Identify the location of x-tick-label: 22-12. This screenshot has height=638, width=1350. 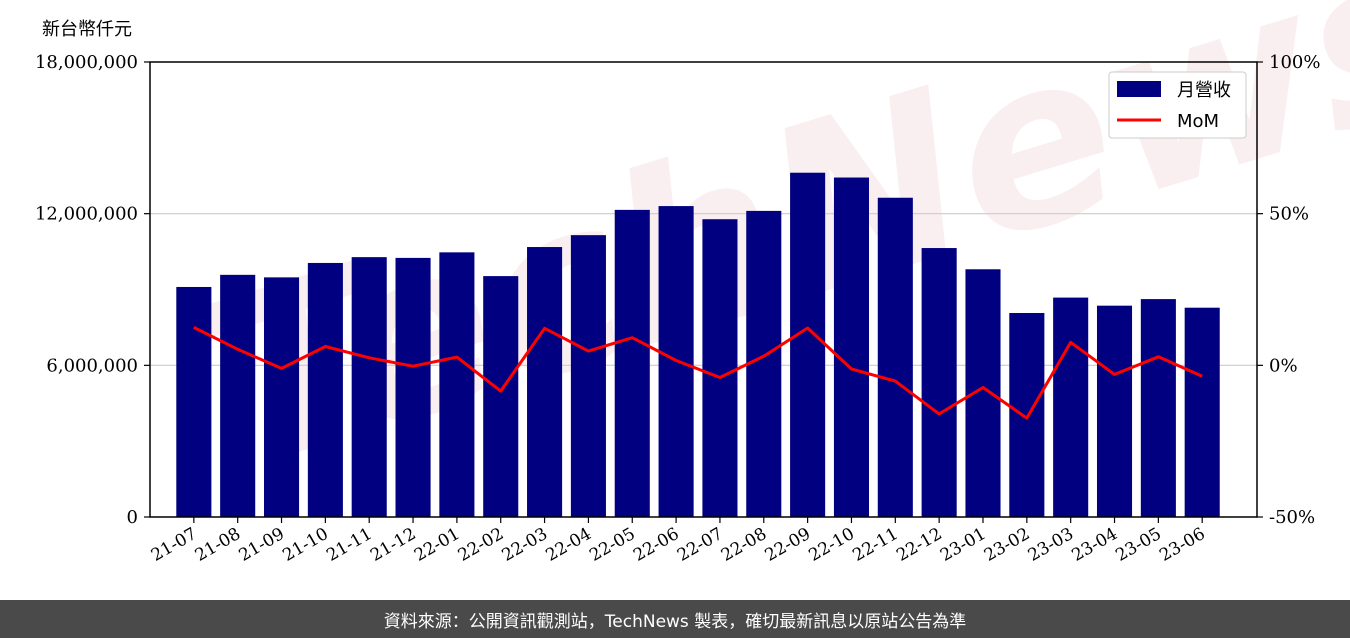
(919, 545).